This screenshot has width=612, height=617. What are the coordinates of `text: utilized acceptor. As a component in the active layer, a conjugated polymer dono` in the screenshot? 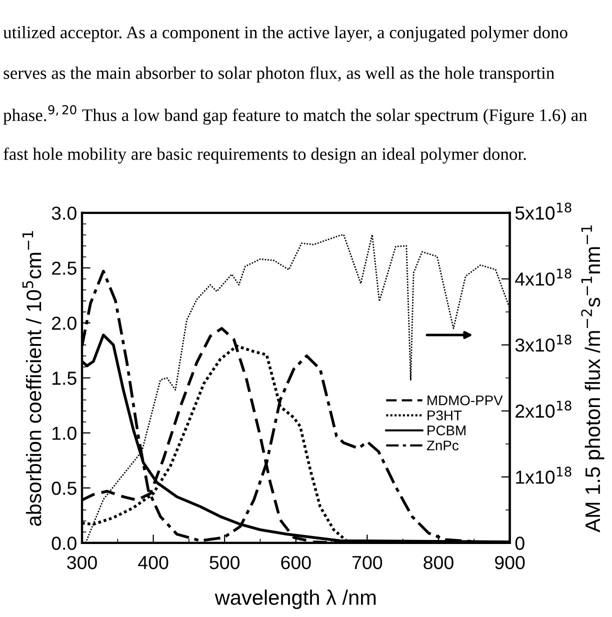 It's located at (285, 34).